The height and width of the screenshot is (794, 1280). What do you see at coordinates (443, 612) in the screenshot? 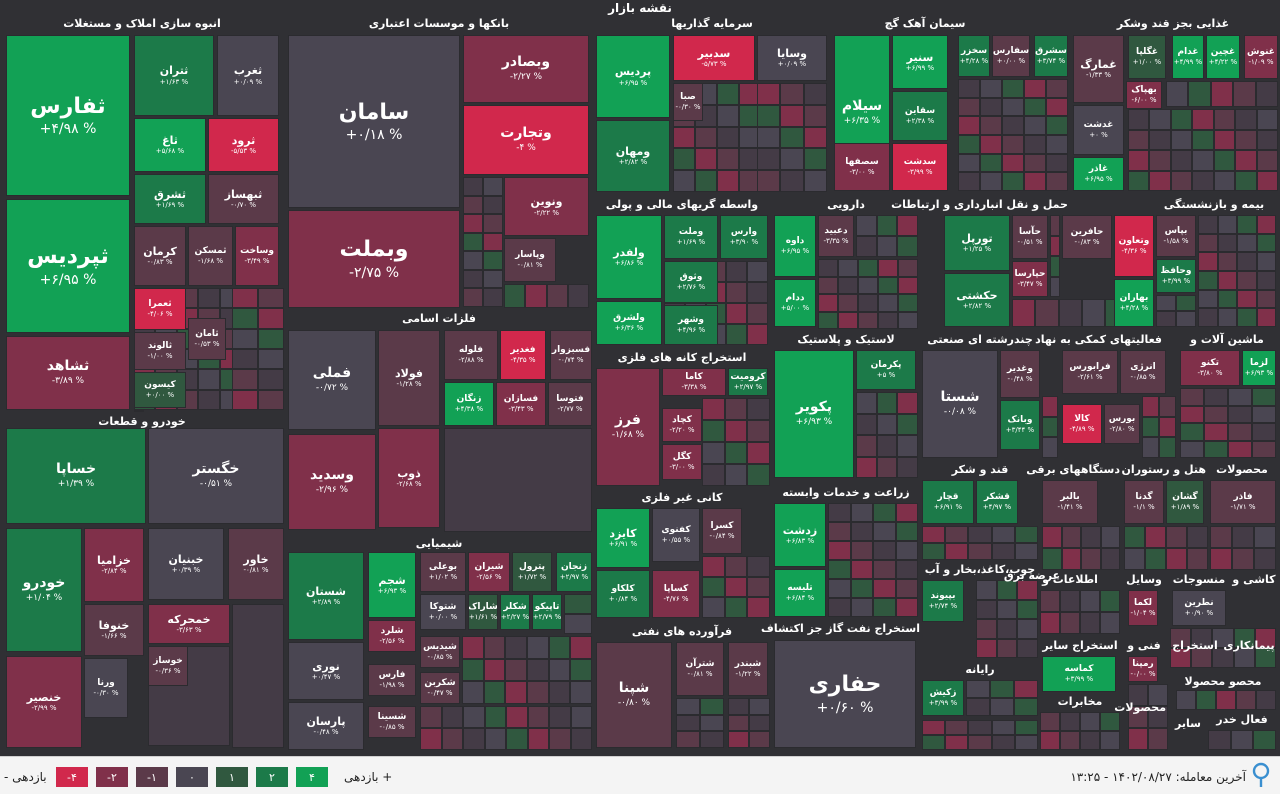
I see `stock-tile-شتوکا: شتوکا +۰/۰۰ %` at bounding box center [443, 612].